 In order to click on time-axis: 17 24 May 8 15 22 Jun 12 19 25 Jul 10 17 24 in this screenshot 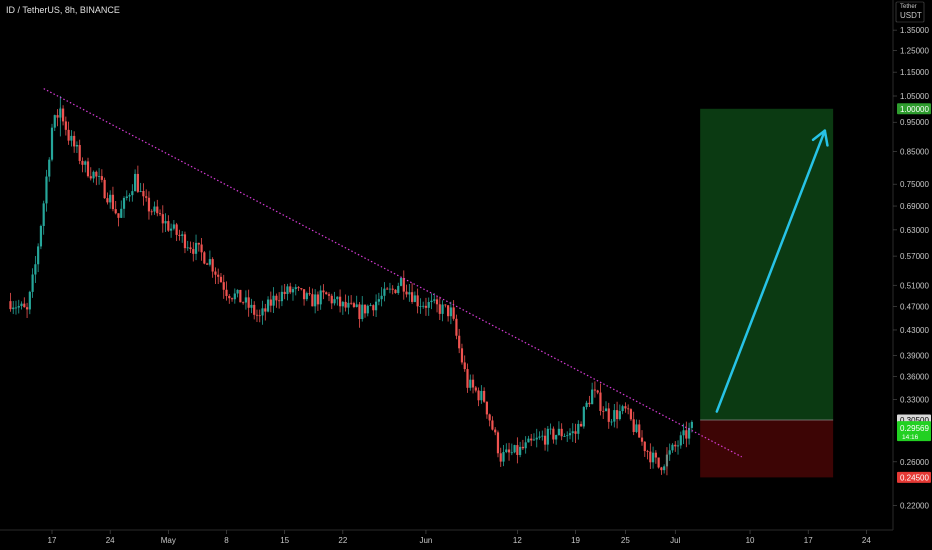, I will do `click(460, 537)`.